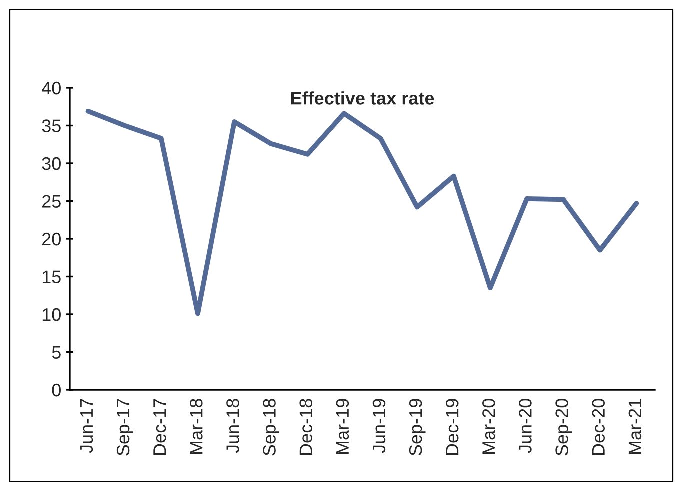 Image resolution: width=675 pixels, height=482 pixels. I want to click on x-tick-label: Dec-18, so click(306, 427).